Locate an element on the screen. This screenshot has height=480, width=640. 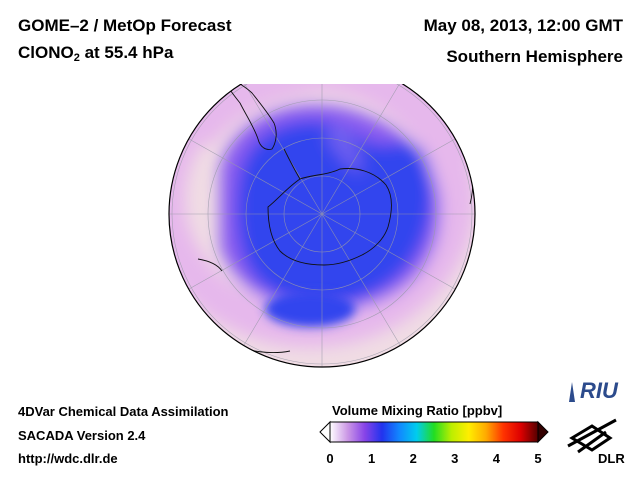
colorbar-tick-label: 1 is located at coordinates (371, 458).